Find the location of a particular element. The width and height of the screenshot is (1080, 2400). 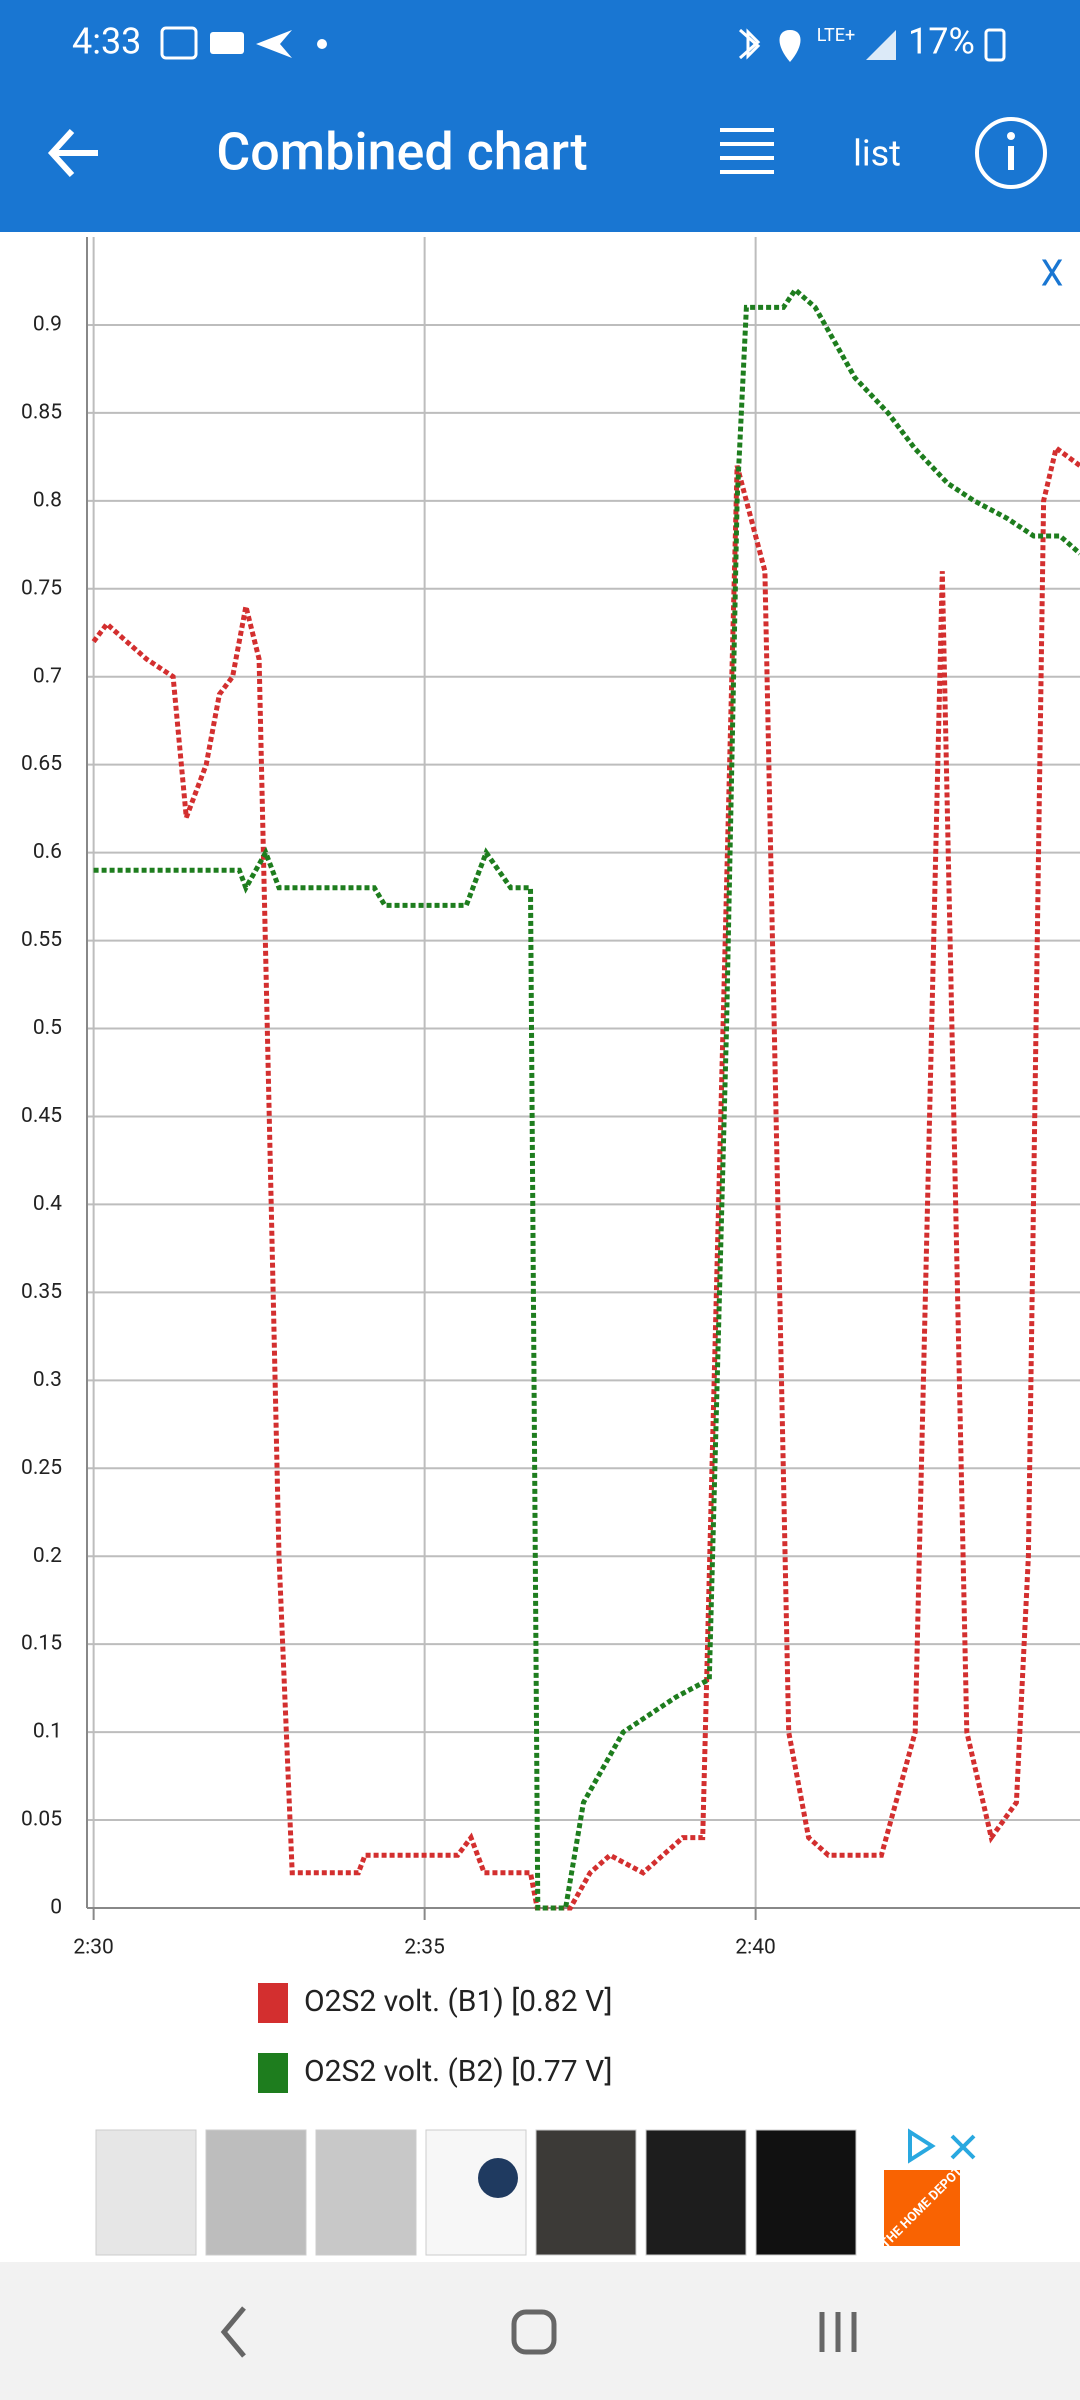

dot-icon is located at coordinates (322, 44).